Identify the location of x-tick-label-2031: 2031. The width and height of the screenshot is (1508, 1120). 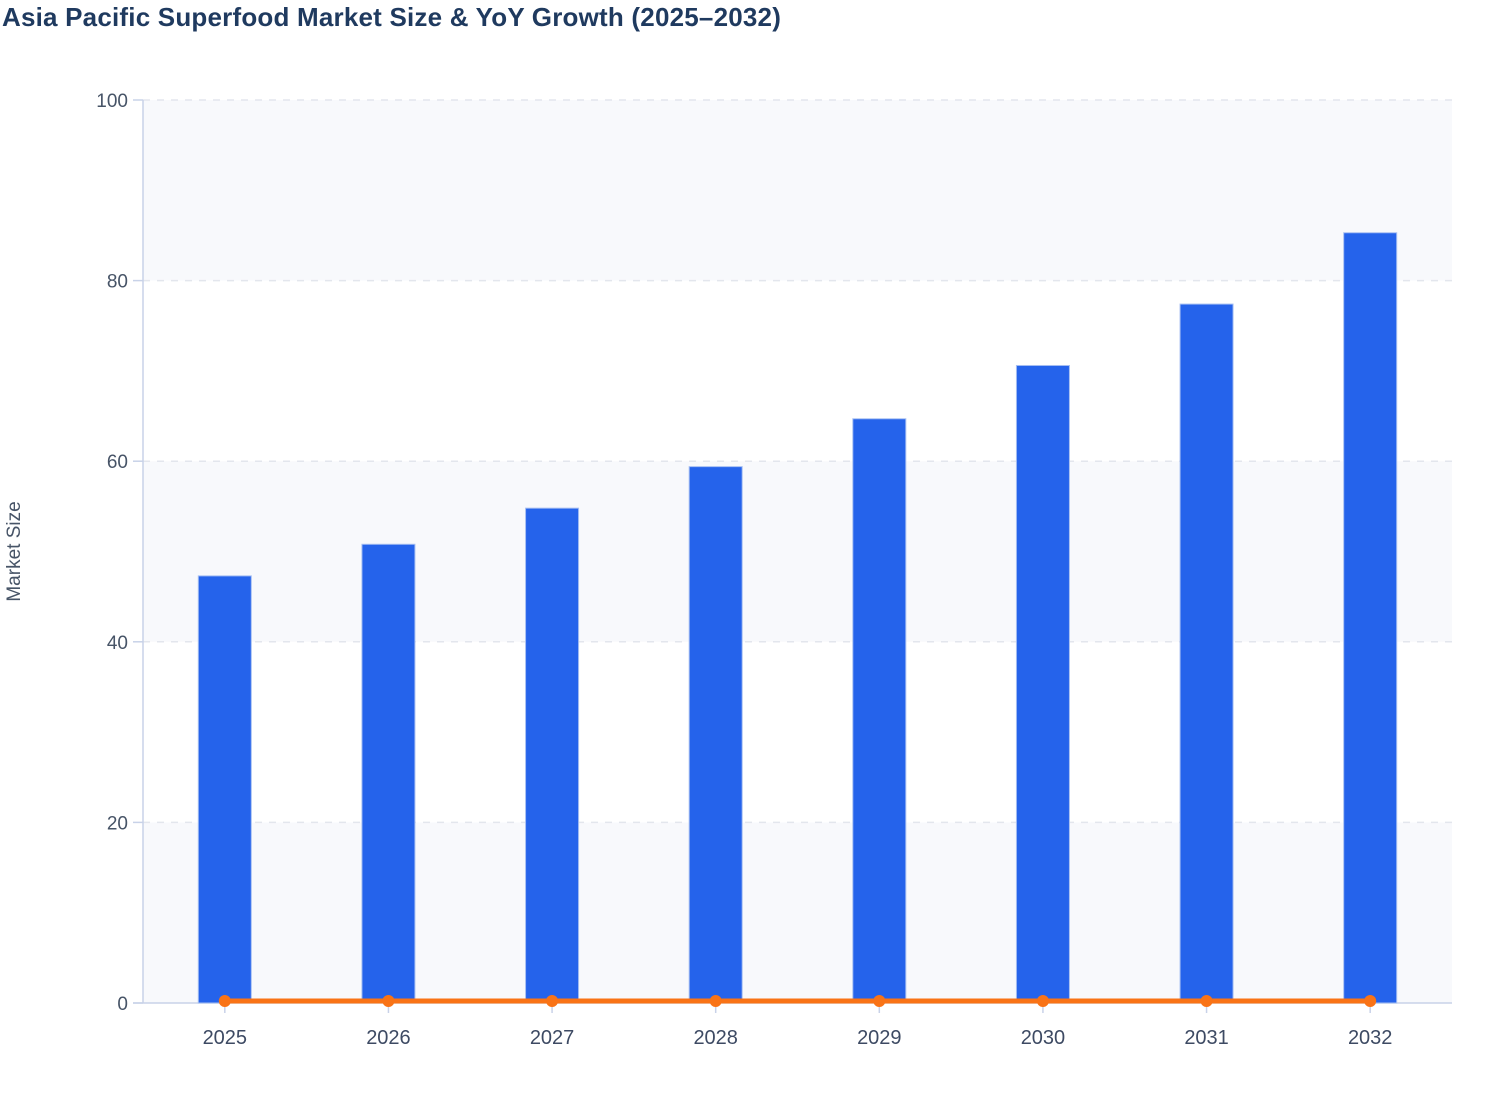
(1206, 1038).